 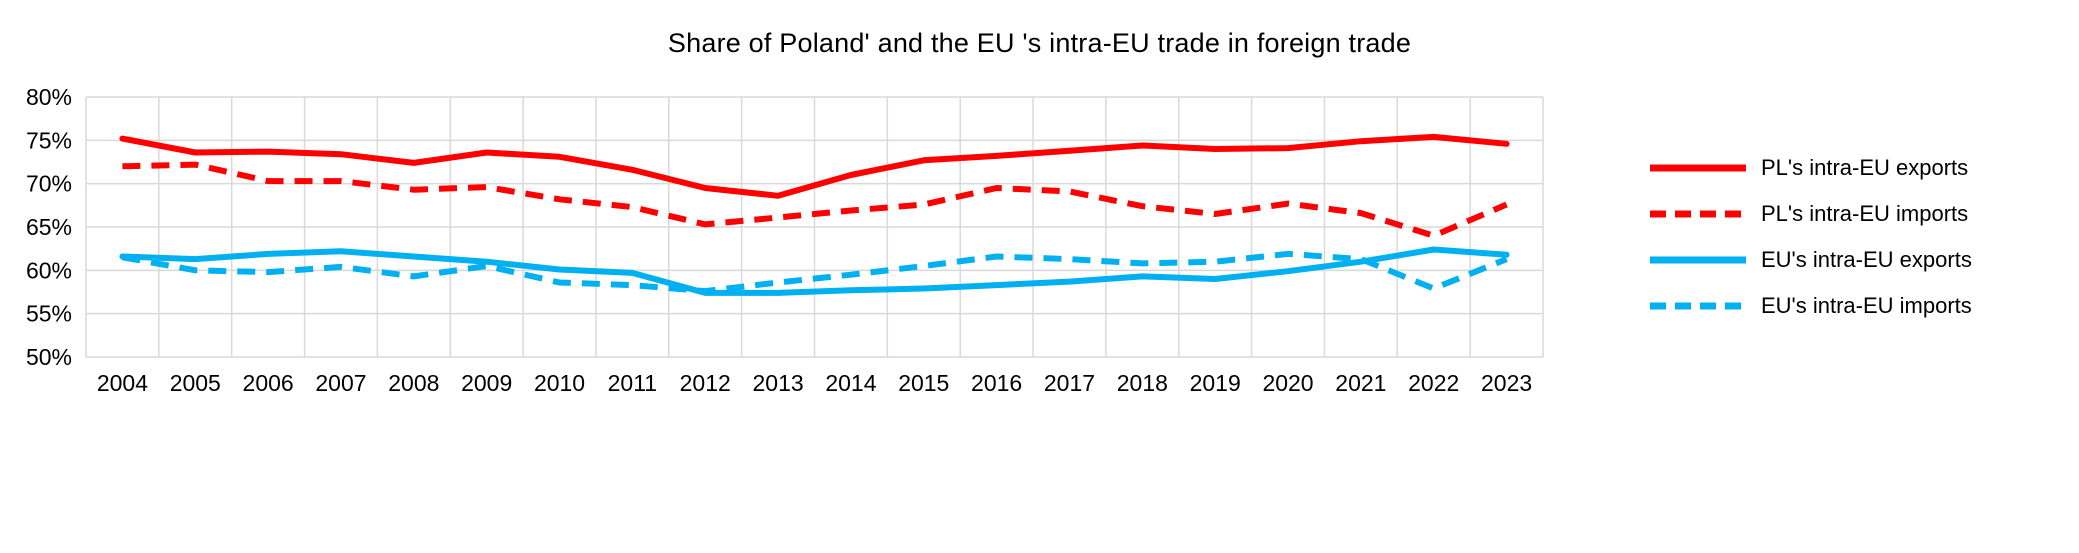 What do you see at coordinates (996, 383) in the screenshot?
I see `x-tick-label: 2016` at bounding box center [996, 383].